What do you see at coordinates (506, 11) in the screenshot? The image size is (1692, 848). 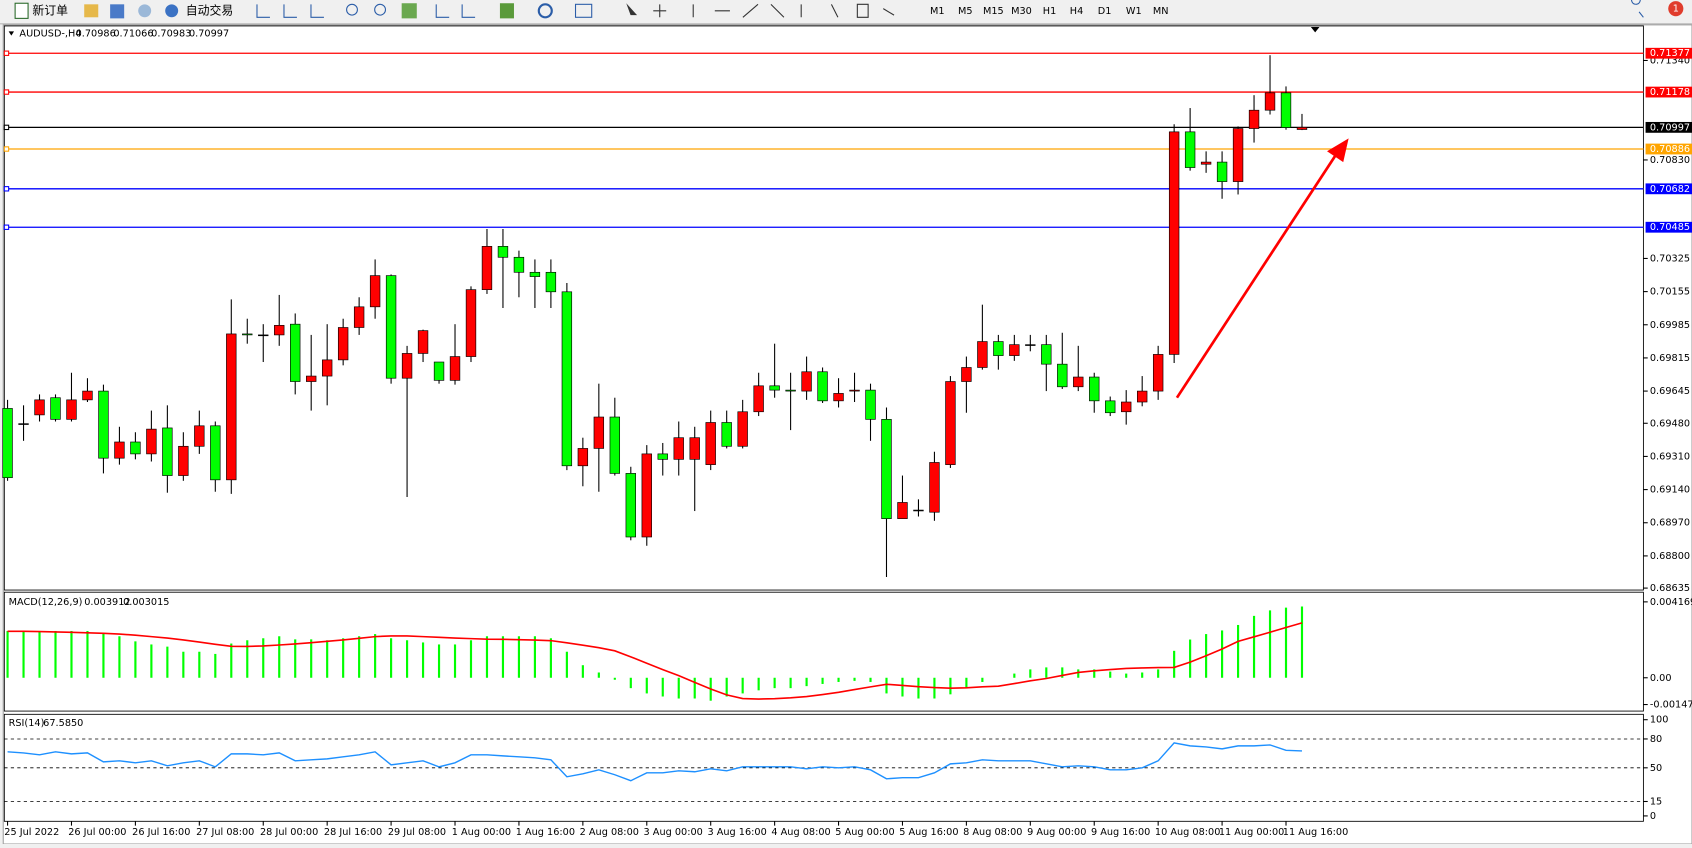 I see `indicators` at bounding box center [506, 11].